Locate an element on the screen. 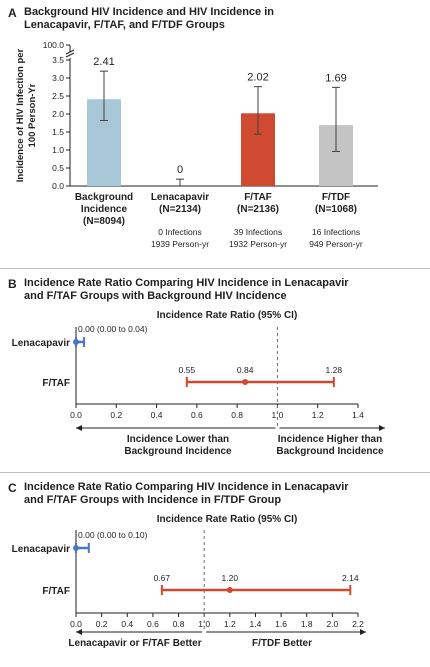 The height and width of the screenshot is (667, 430). category-n: (N=2134) is located at coordinates (180, 209).